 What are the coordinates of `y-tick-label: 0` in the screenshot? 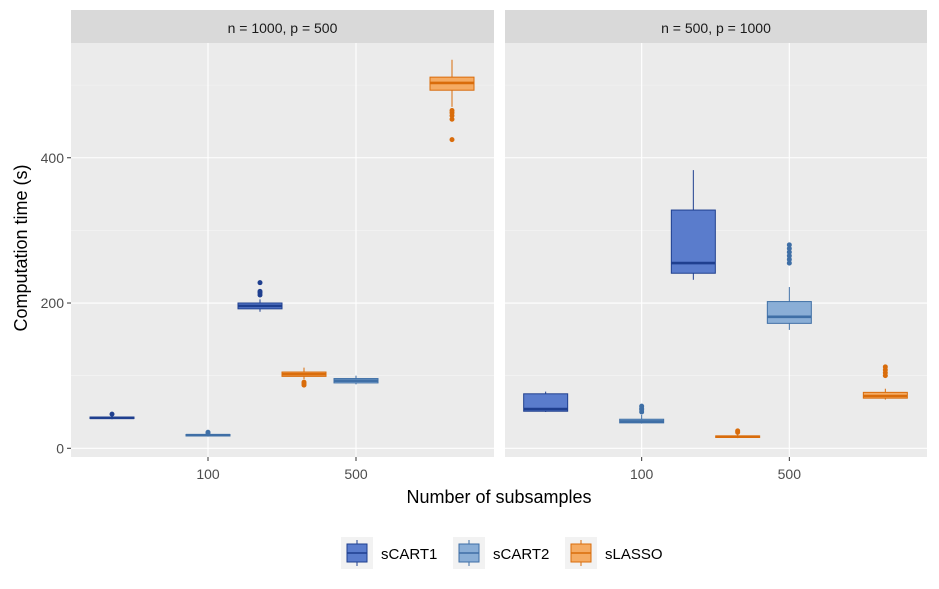 It's located at (60, 448).